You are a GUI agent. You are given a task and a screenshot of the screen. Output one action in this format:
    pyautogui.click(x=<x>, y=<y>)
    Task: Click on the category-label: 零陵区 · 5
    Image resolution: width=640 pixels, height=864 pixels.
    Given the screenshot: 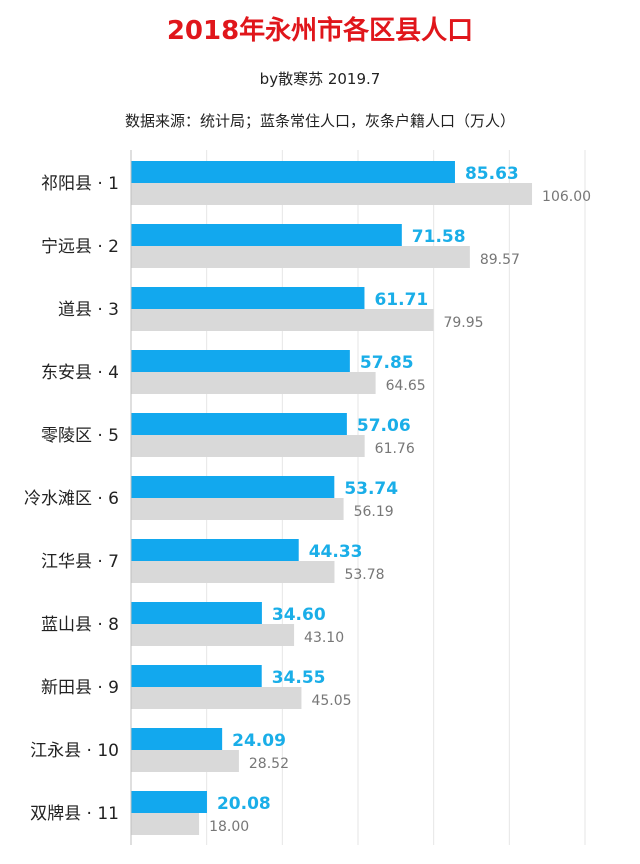 What is the action you would take?
    pyautogui.click(x=80, y=436)
    